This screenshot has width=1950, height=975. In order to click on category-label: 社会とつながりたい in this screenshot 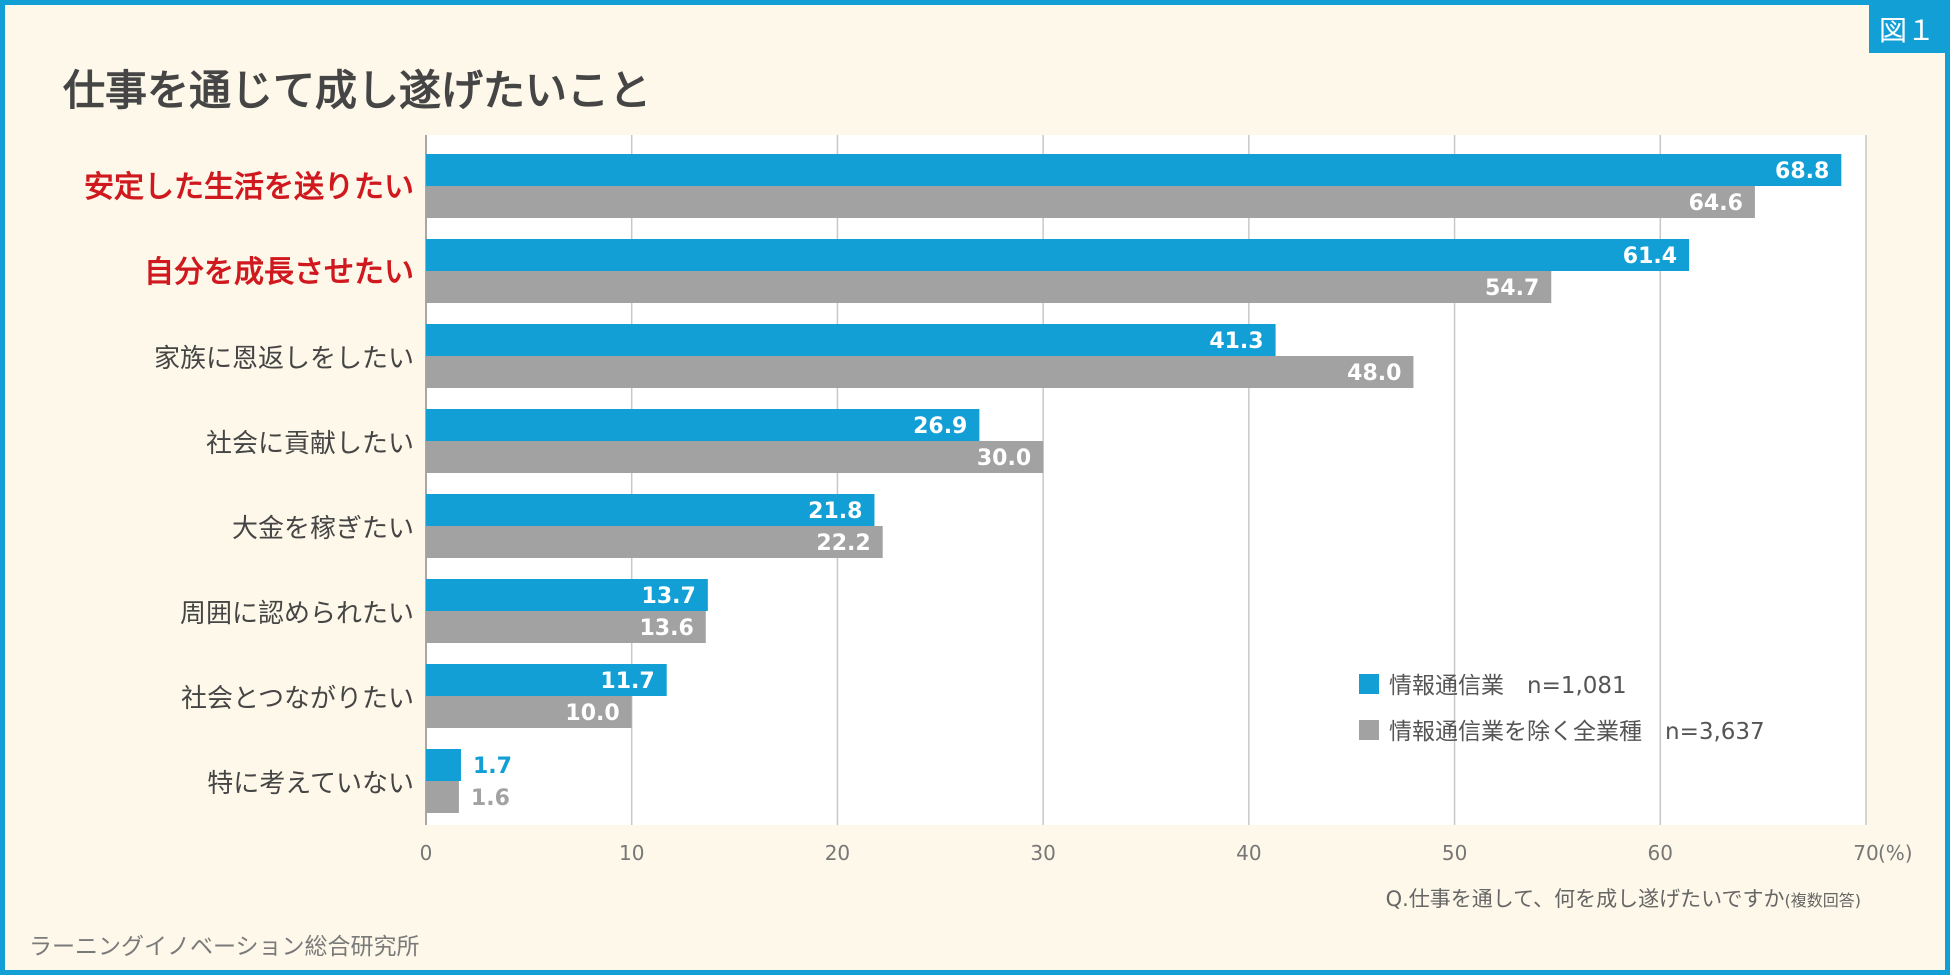, I will do `click(297, 699)`.